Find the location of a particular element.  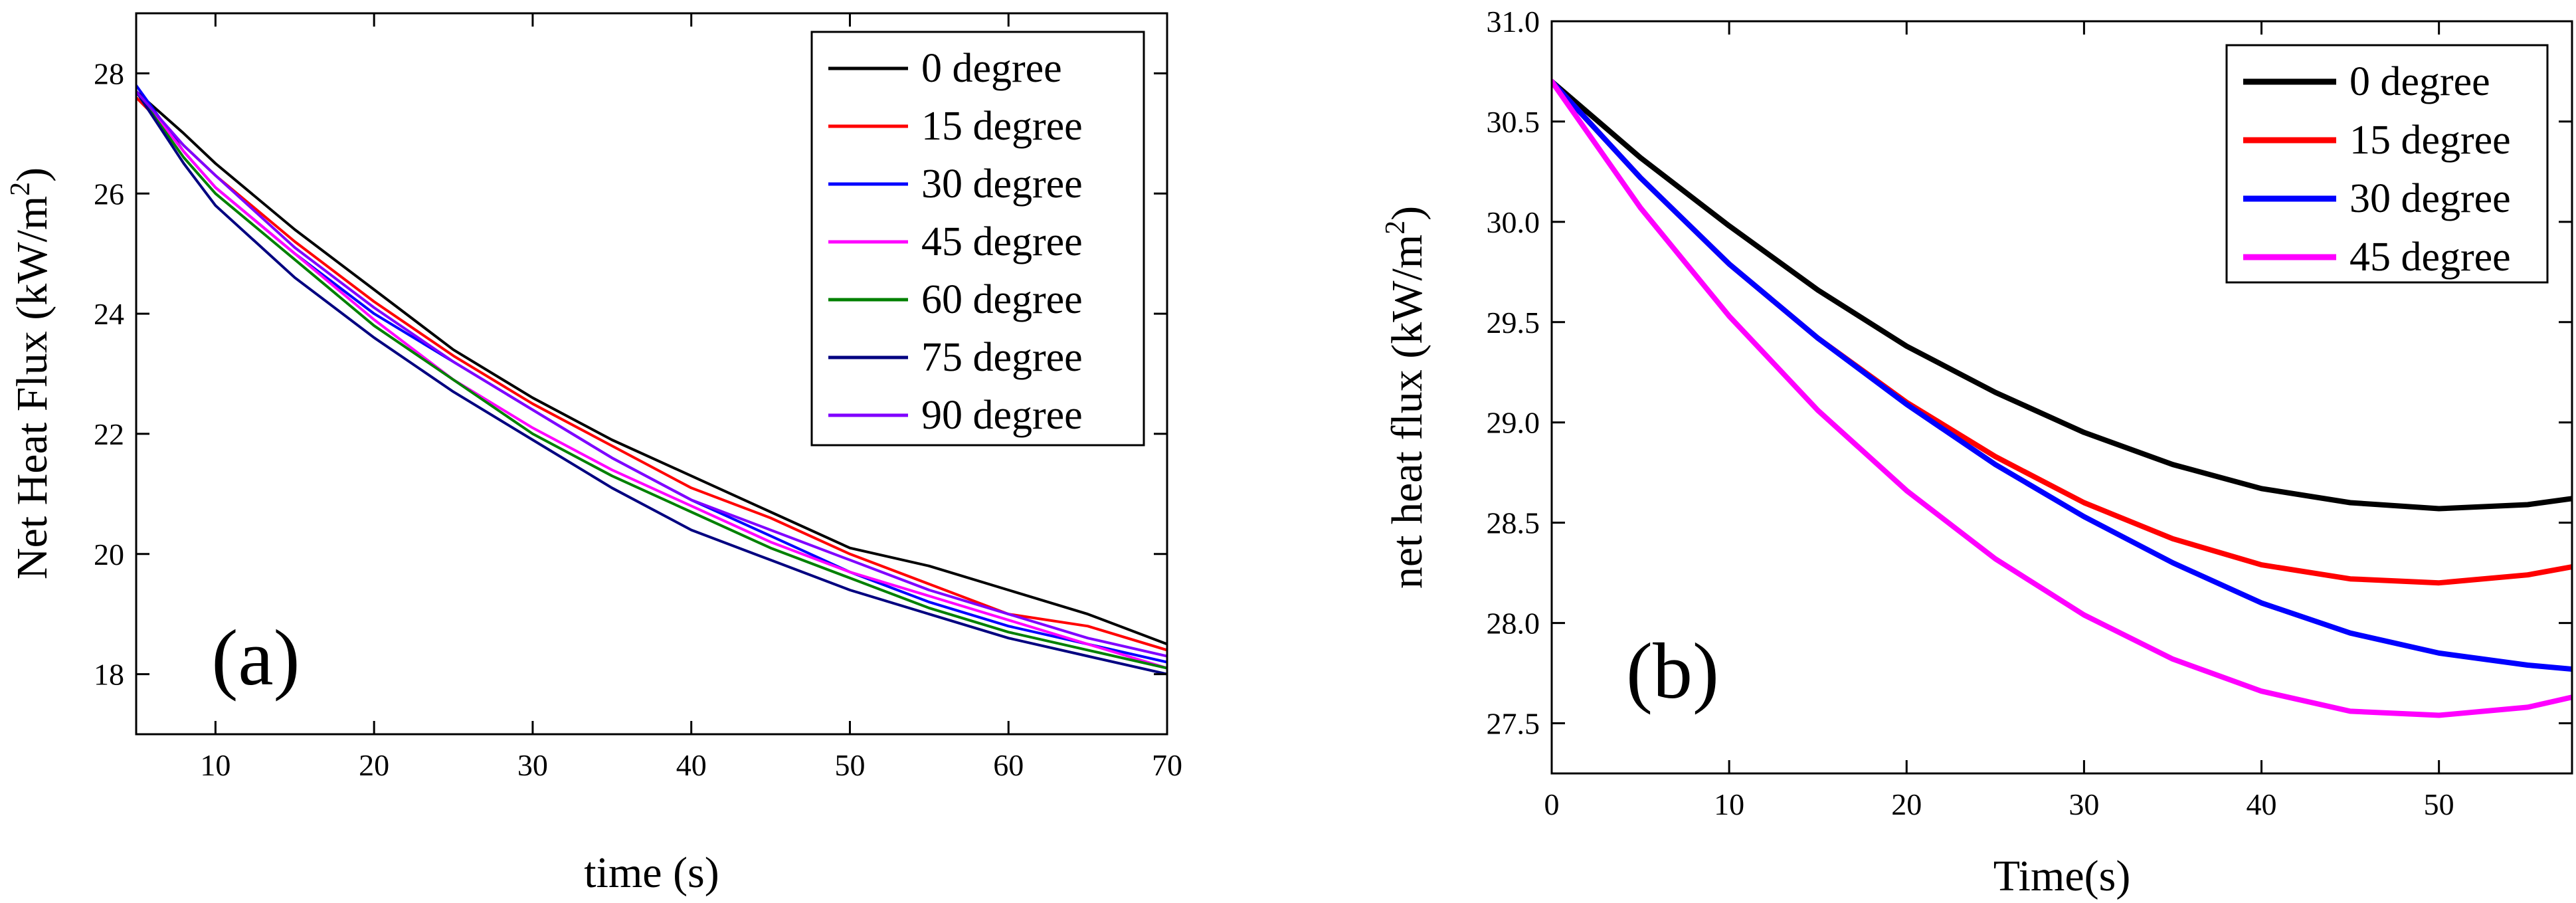

y-axis-title-main: net heat flux (kW/m is located at coordinates (1407, 412).